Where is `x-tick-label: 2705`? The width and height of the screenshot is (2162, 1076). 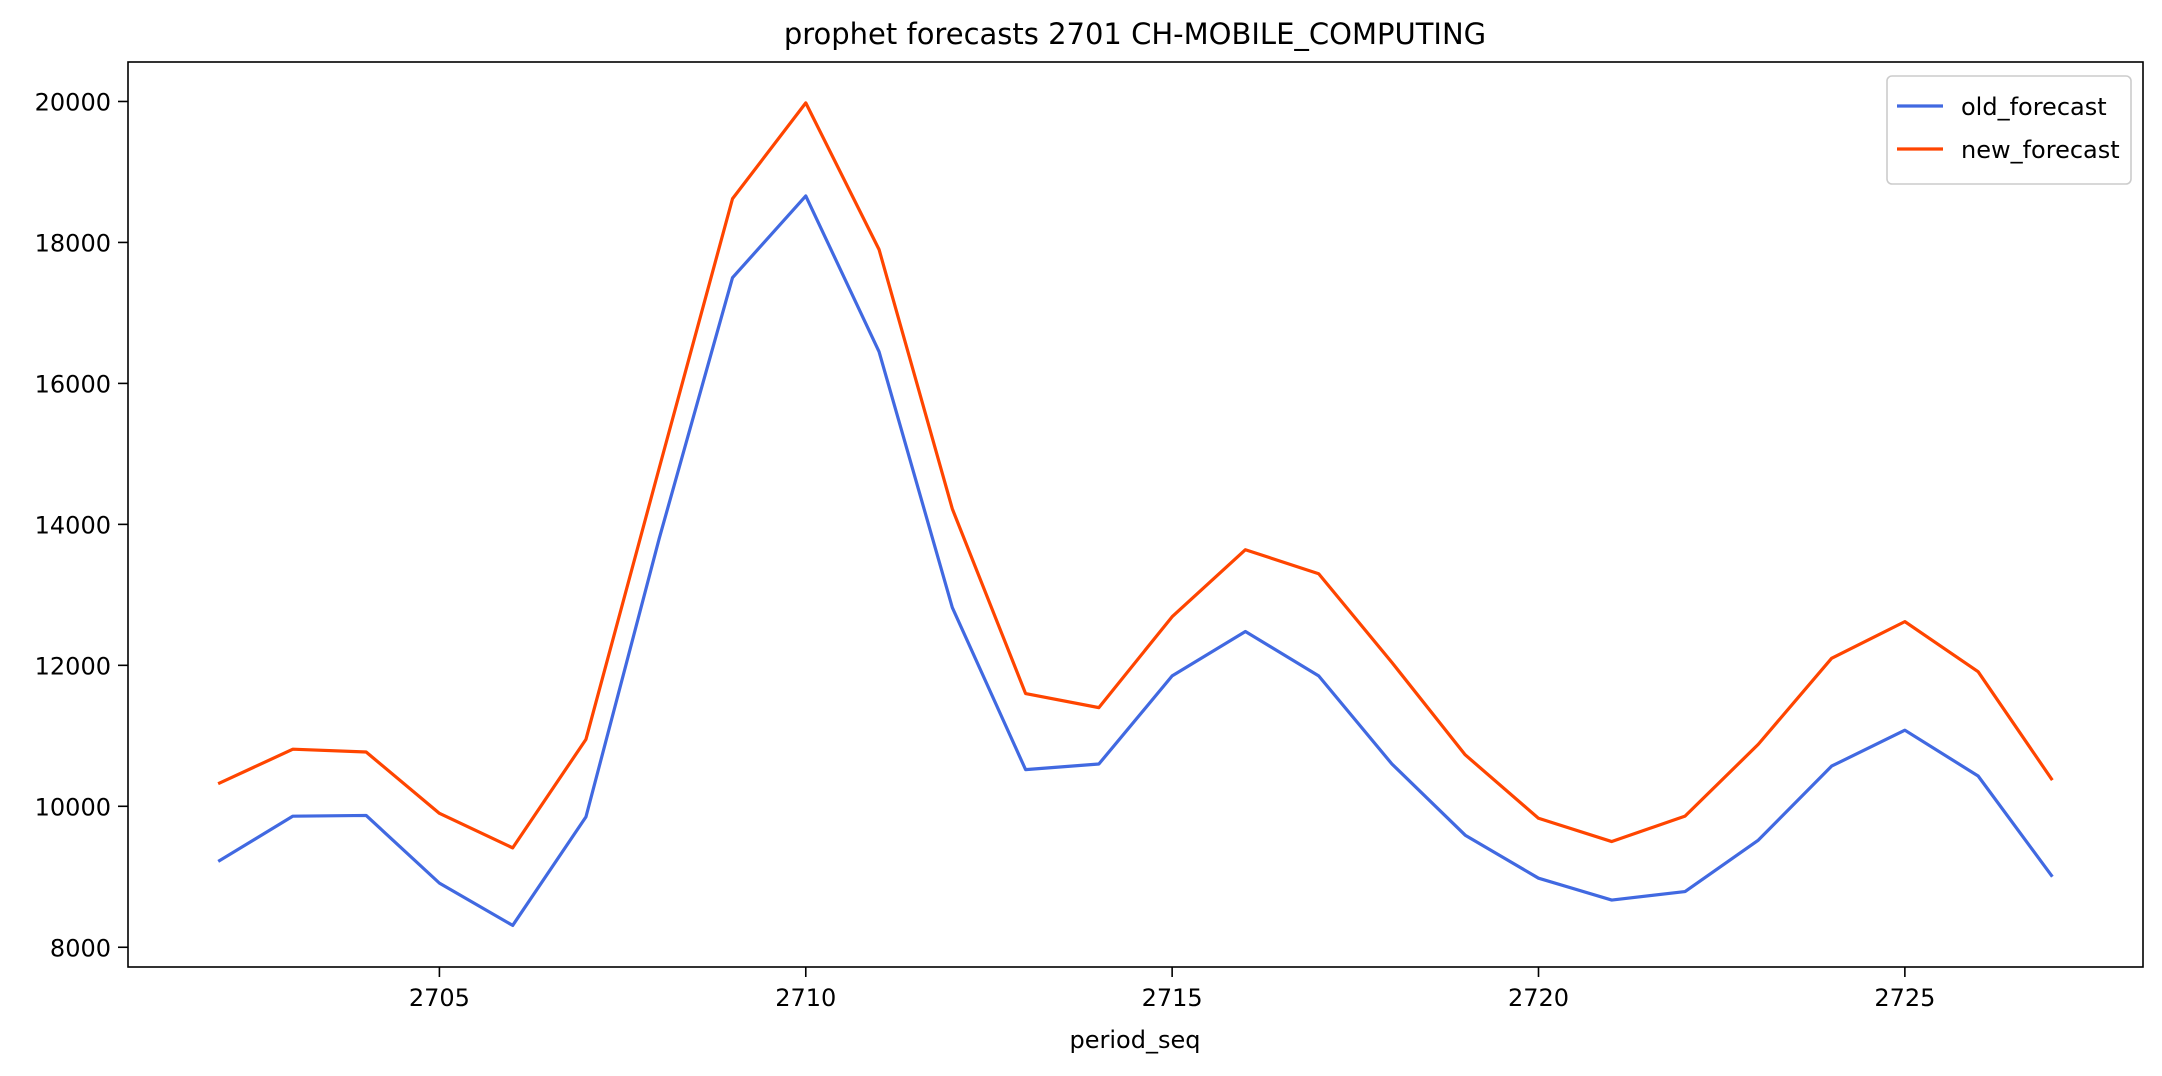 x-tick-label: 2705 is located at coordinates (439, 998).